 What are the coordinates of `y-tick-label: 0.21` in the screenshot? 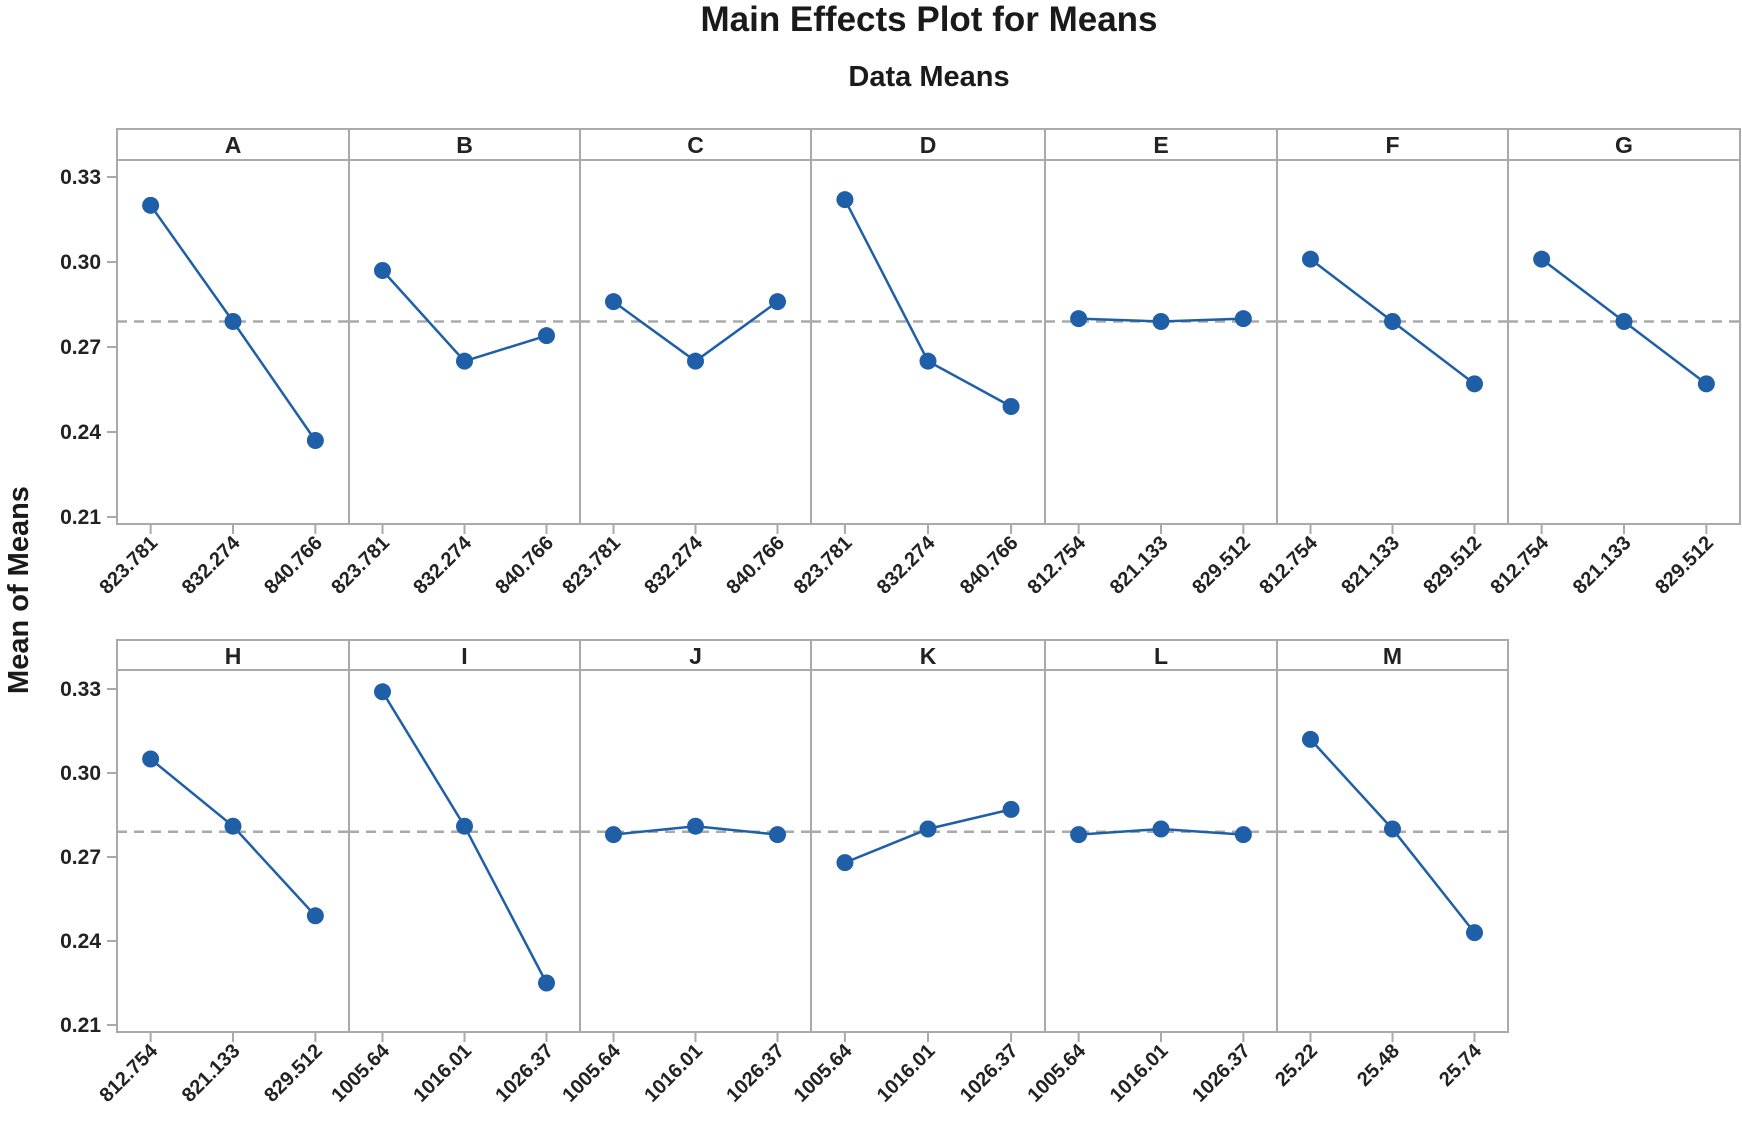 It's located at (80, 1025).